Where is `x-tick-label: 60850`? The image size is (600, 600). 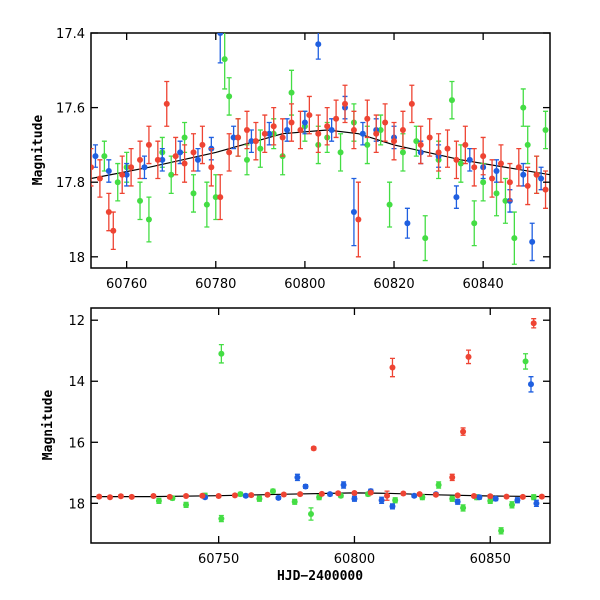 x-tick-label: 60850 is located at coordinates (490, 559).